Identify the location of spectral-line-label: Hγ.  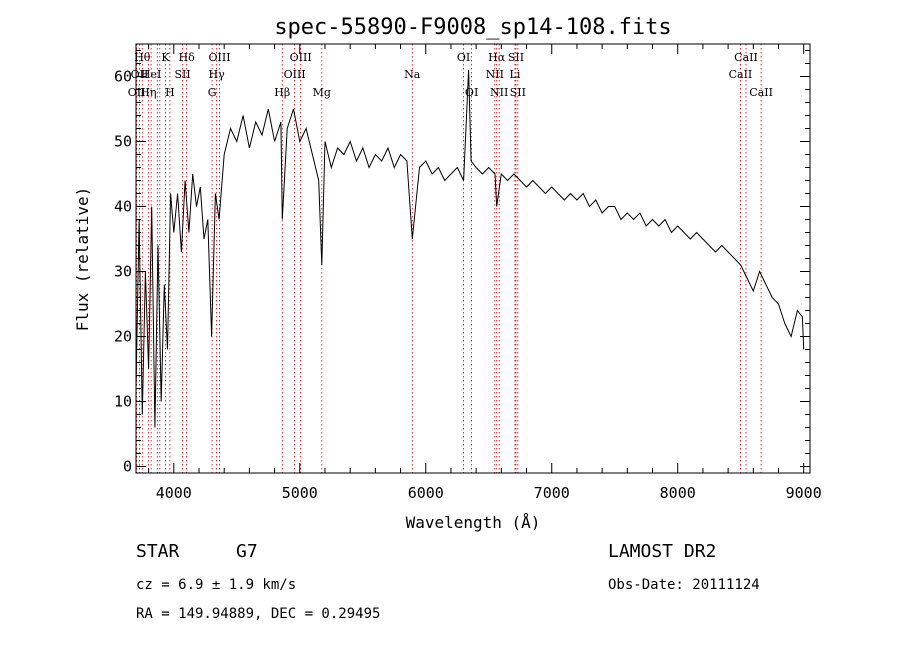
(217, 74).